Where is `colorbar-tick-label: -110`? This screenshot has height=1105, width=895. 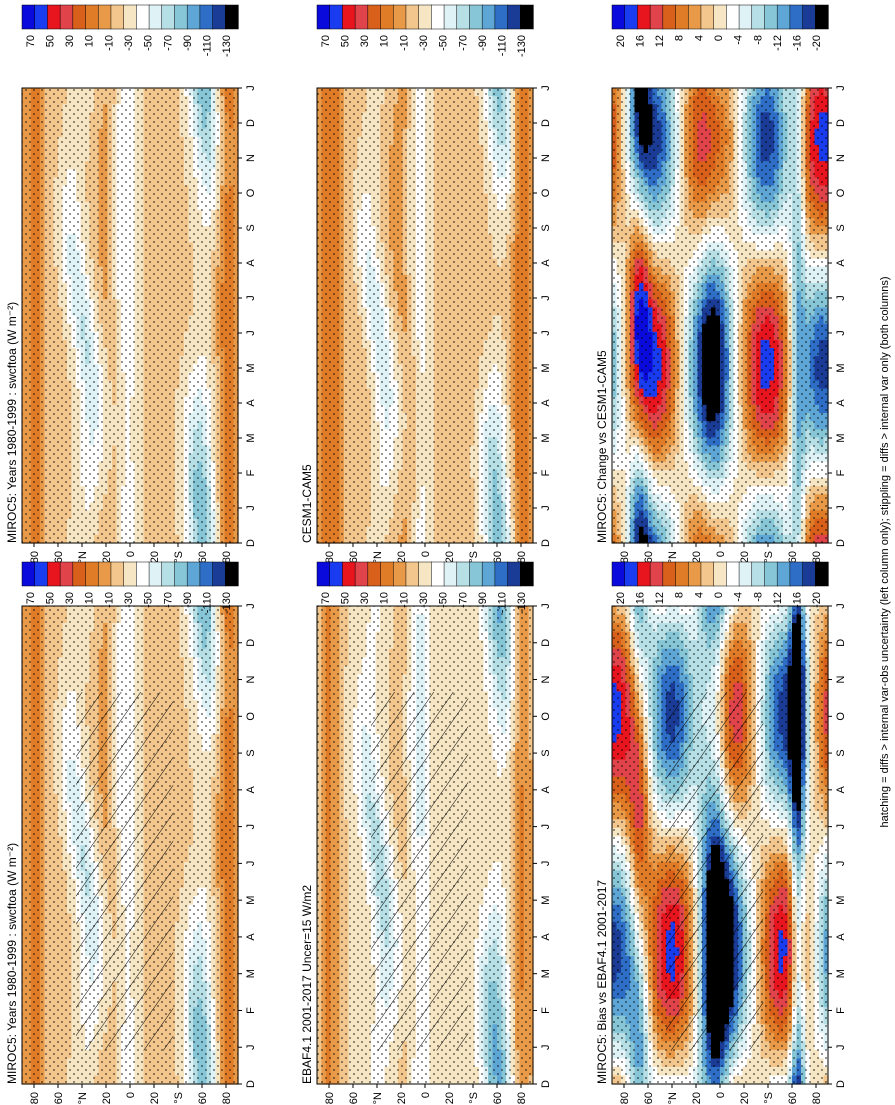 colorbar-tick-label: -110 is located at coordinates (208, 45).